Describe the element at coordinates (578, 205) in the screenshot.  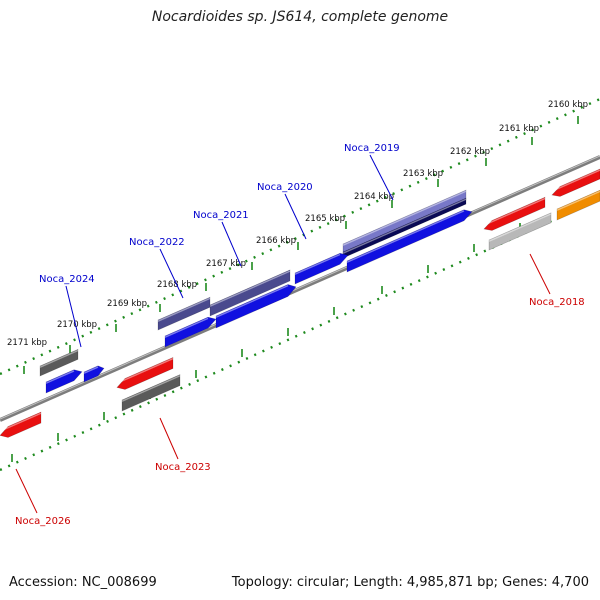
I see `gene-orange-right` at that location.